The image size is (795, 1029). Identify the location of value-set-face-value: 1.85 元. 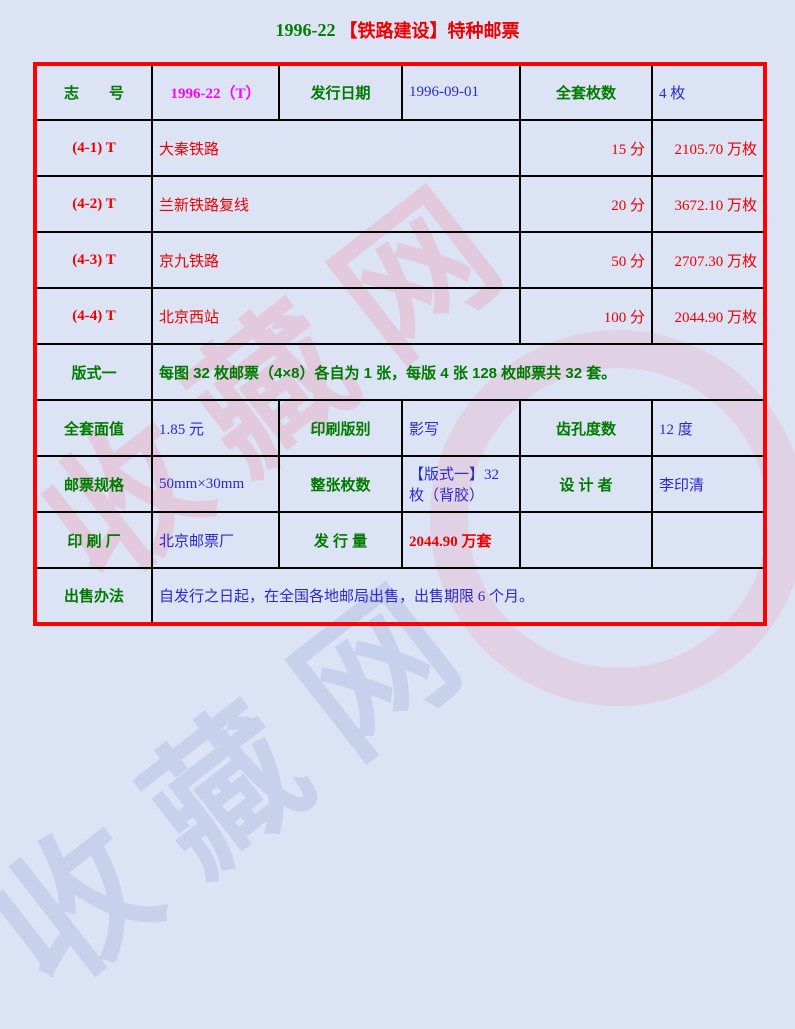
(215, 428).